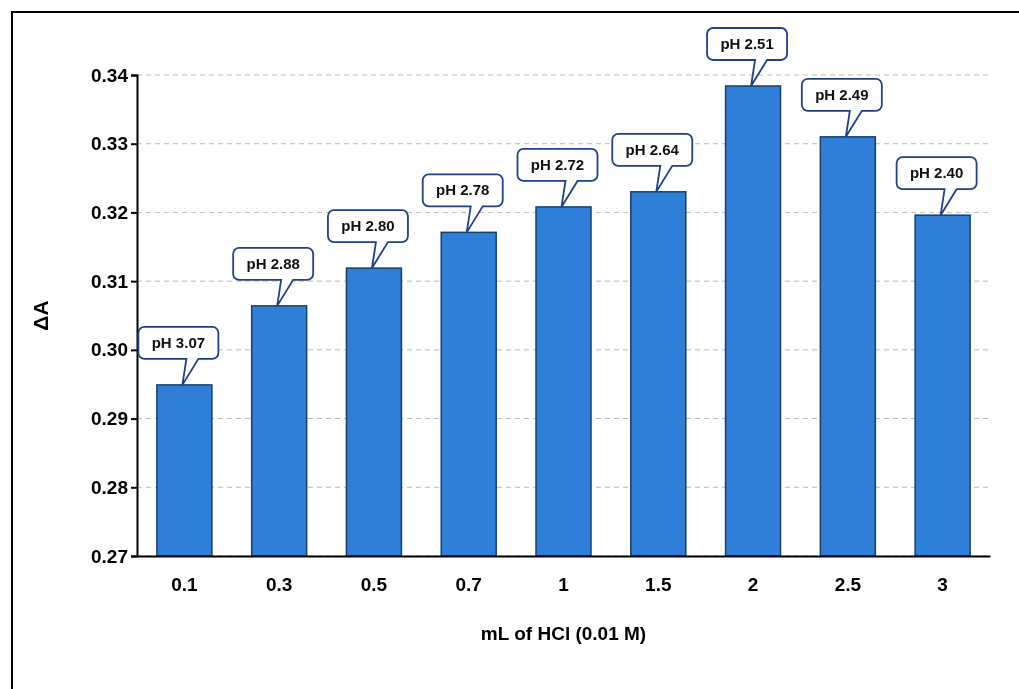 The width and height of the screenshot is (1019, 689). What do you see at coordinates (563, 633) in the screenshot?
I see `x-axis-title: mL of HCl (0.01 M)` at bounding box center [563, 633].